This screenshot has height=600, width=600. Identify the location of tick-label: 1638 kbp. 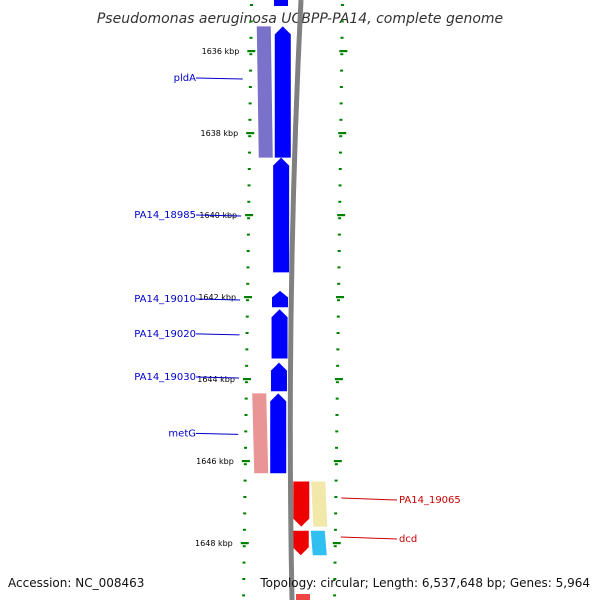
(220, 133).